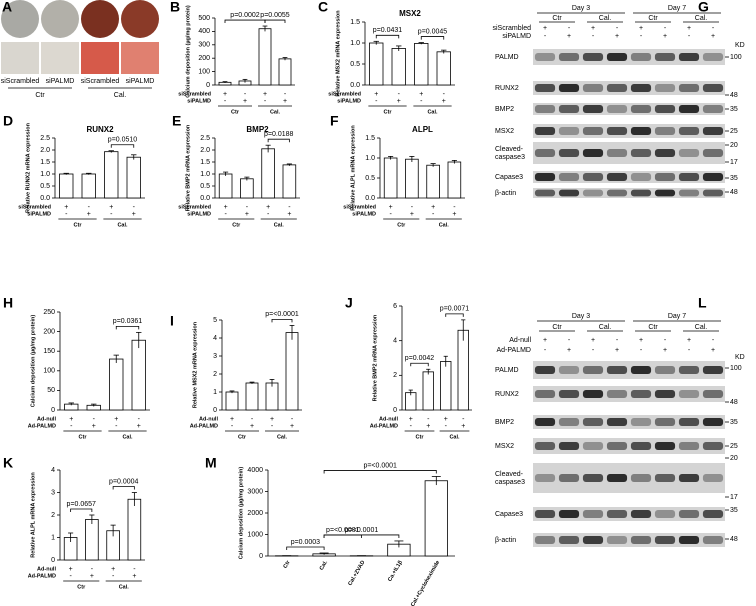  I want to click on protein-label: β-actin, so click(505, 193).